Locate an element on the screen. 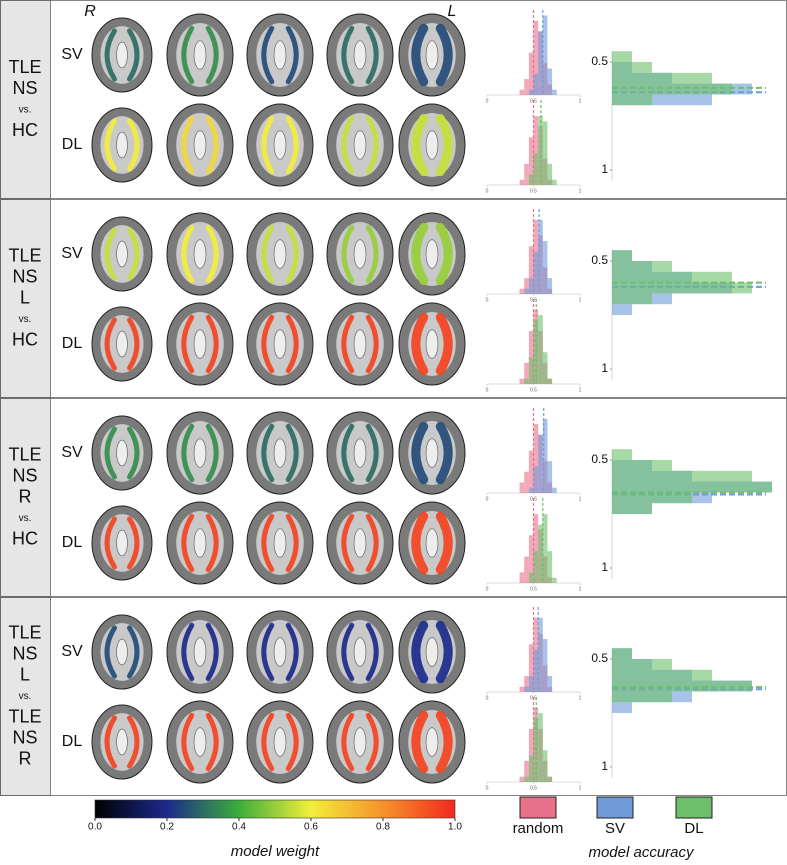 The image size is (787, 865). colorbar-label: model weight is located at coordinates (275, 851).